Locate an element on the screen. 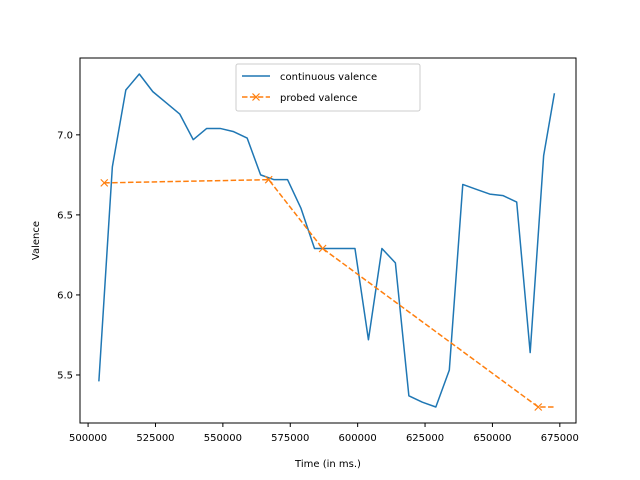  y-axis: 5.5 6.0 6.5 7.0 is located at coordinates (68, 255).